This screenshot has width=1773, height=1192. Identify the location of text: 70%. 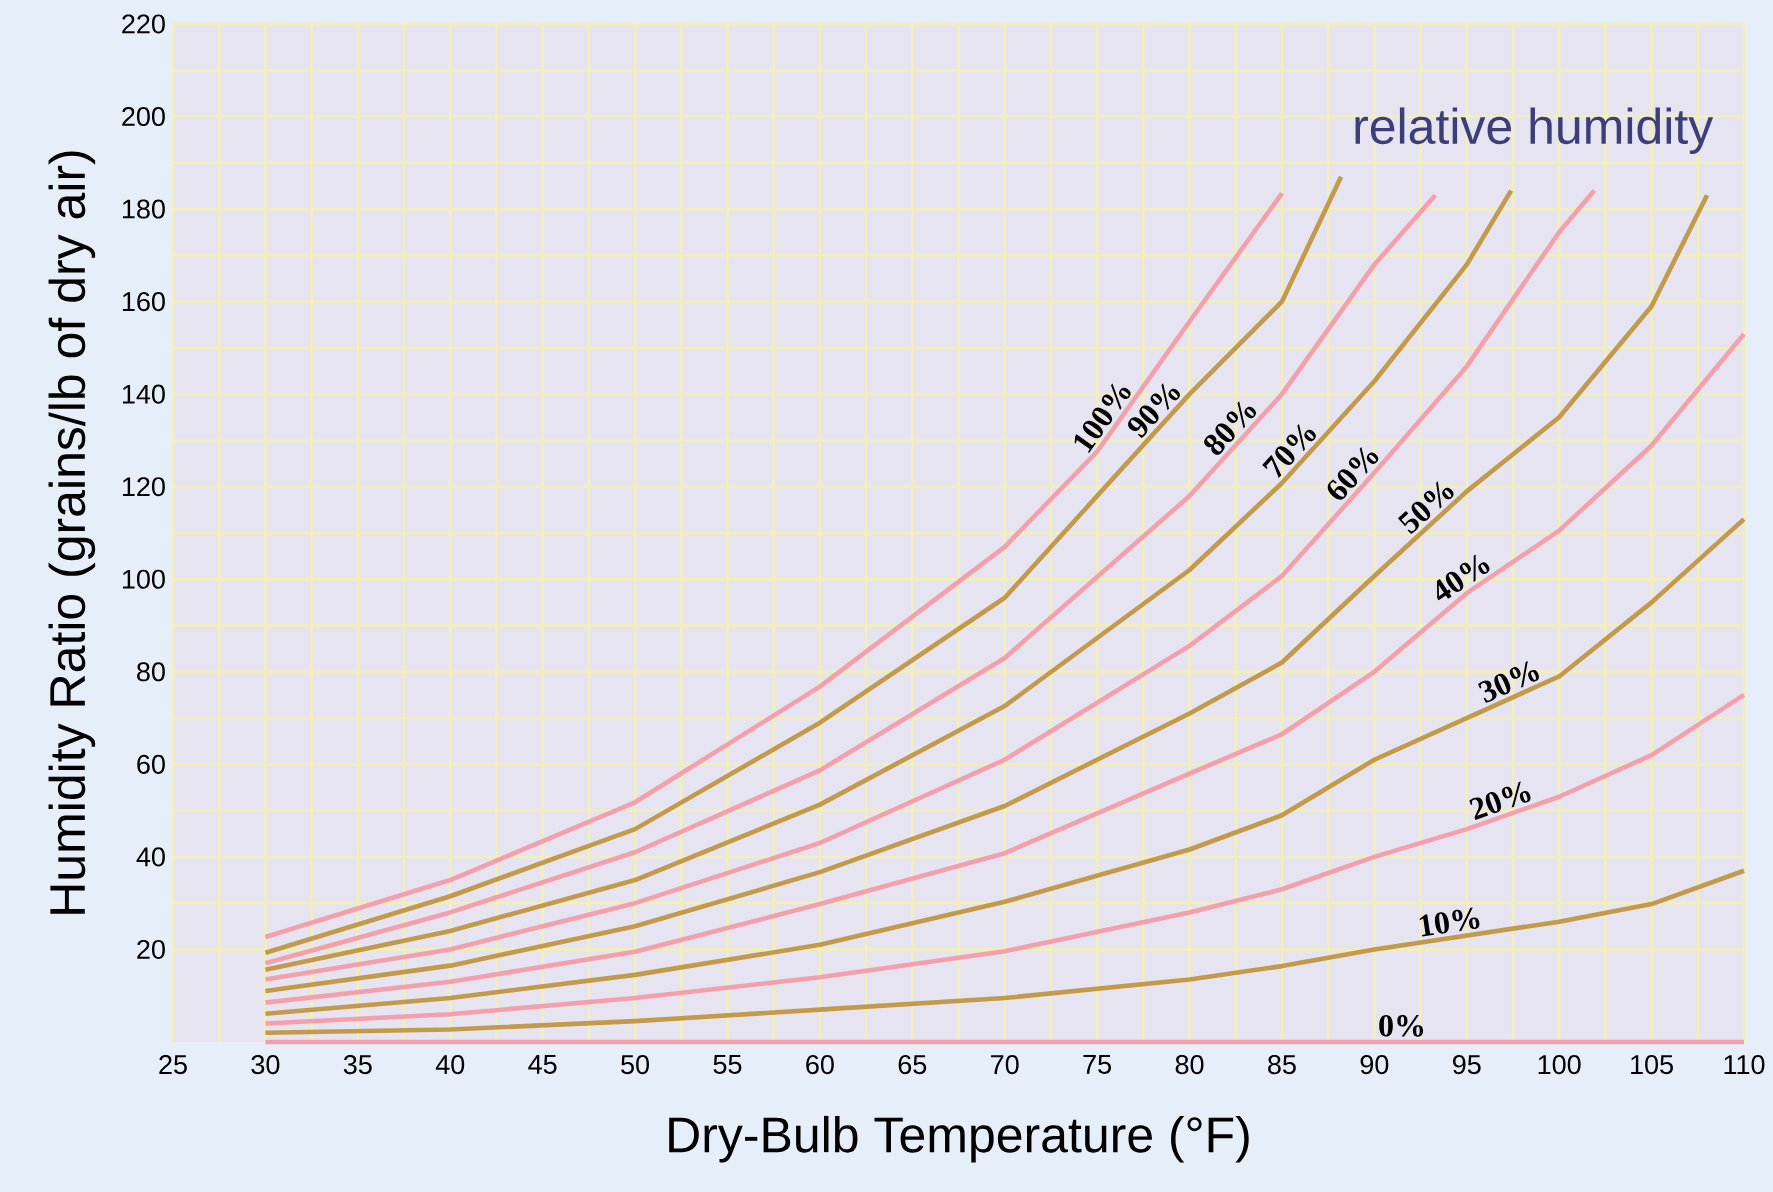
(1289, 451).